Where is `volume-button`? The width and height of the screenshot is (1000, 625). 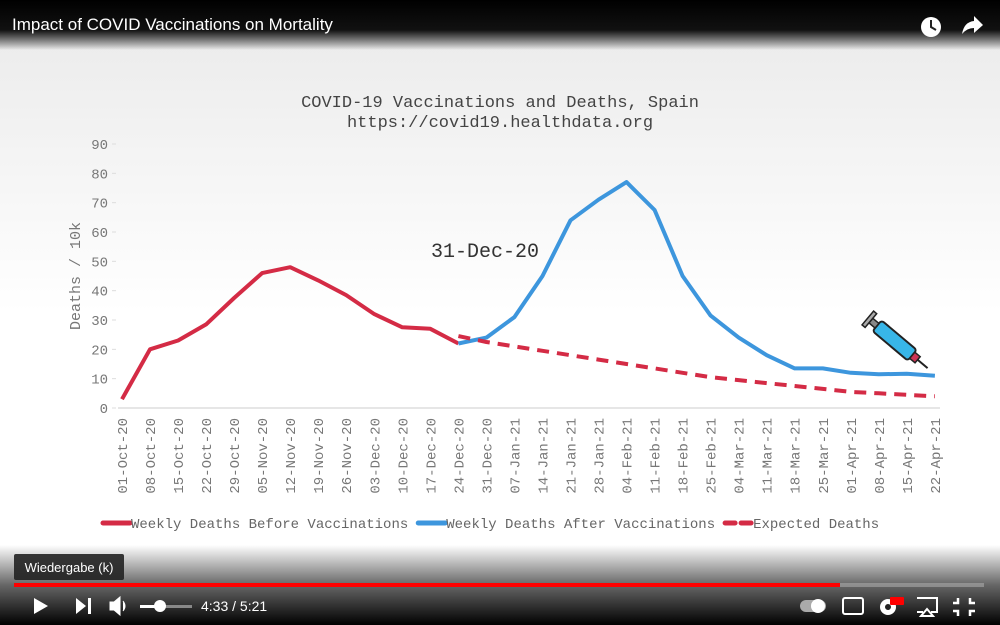
volume-button is located at coordinates (117, 606).